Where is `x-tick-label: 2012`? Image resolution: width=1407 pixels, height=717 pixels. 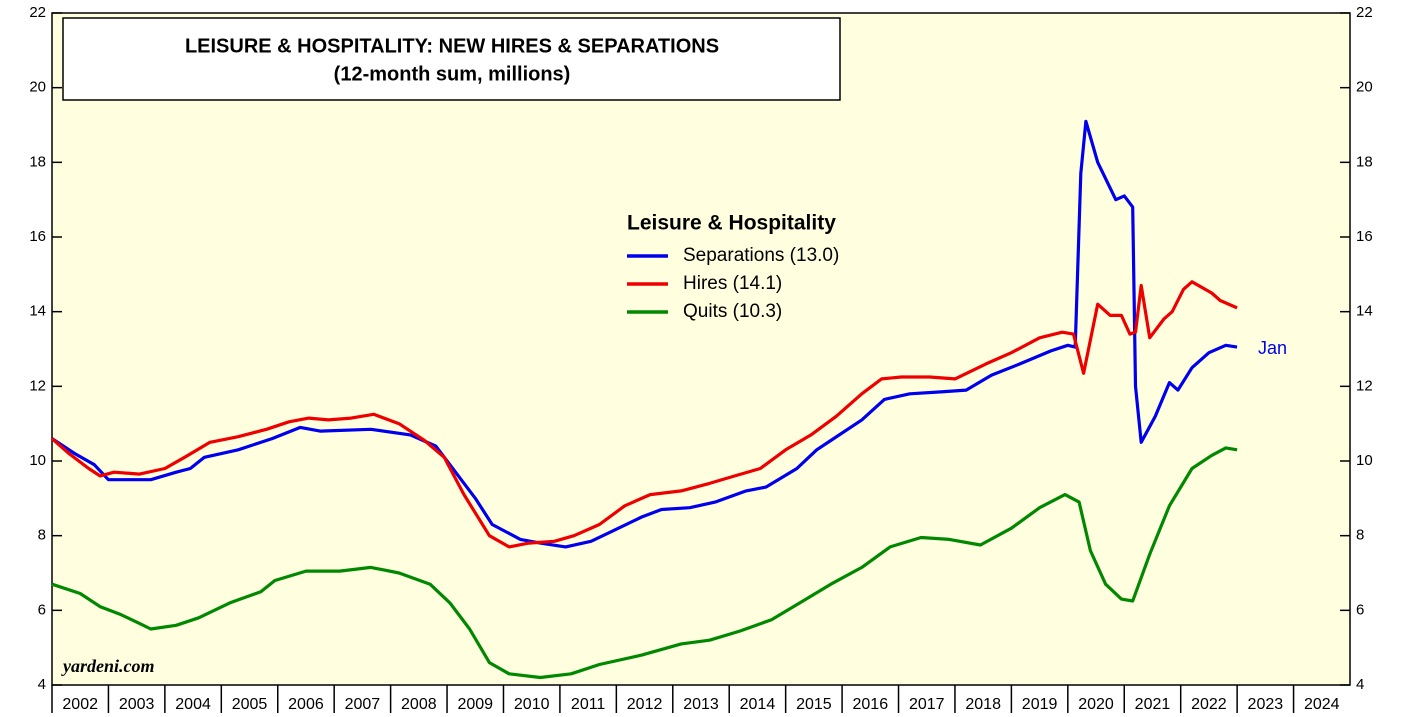
x-tick-label: 2012 is located at coordinates (645, 704).